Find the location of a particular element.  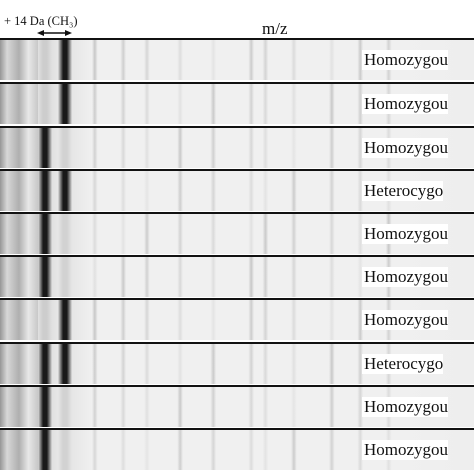

mz-axis-label: m/z is located at coordinates (275, 28).